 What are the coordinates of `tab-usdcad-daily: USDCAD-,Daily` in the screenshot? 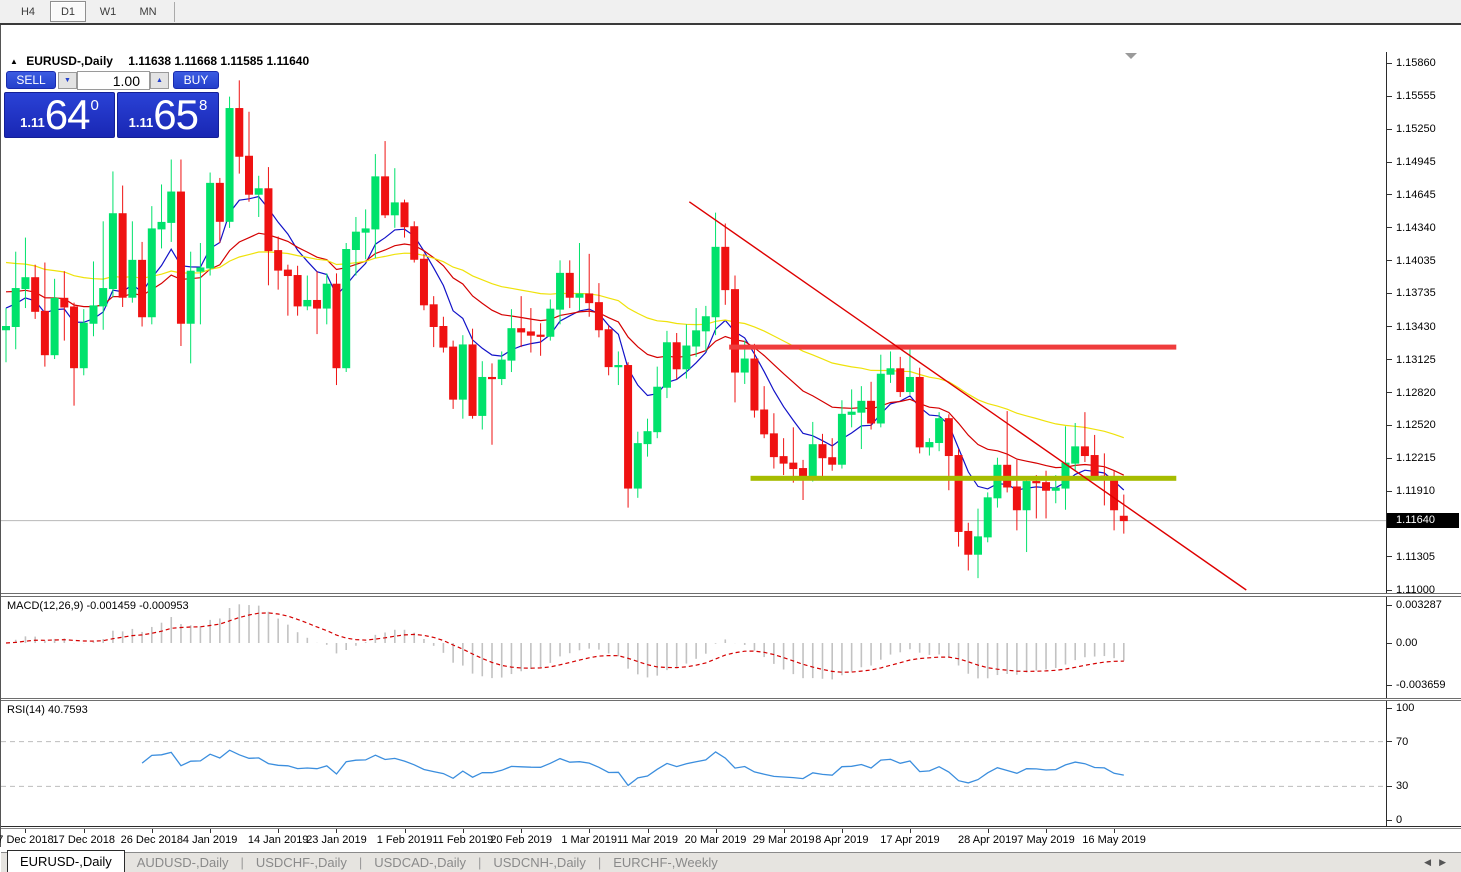 It's located at (420, 862).